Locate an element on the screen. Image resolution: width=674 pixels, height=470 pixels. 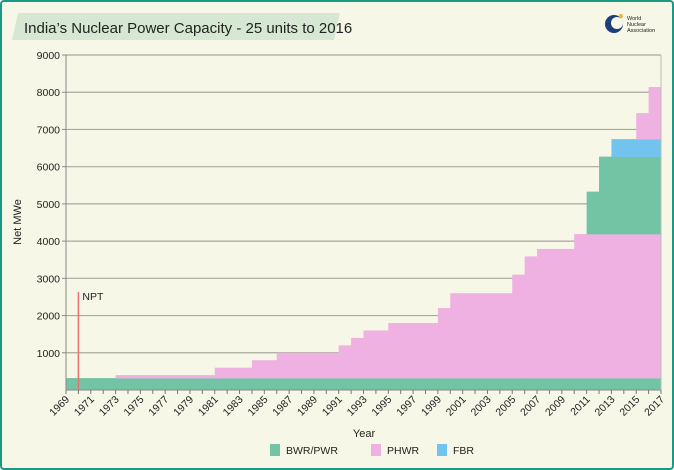
title-banner is located at coordinates (176, 26).